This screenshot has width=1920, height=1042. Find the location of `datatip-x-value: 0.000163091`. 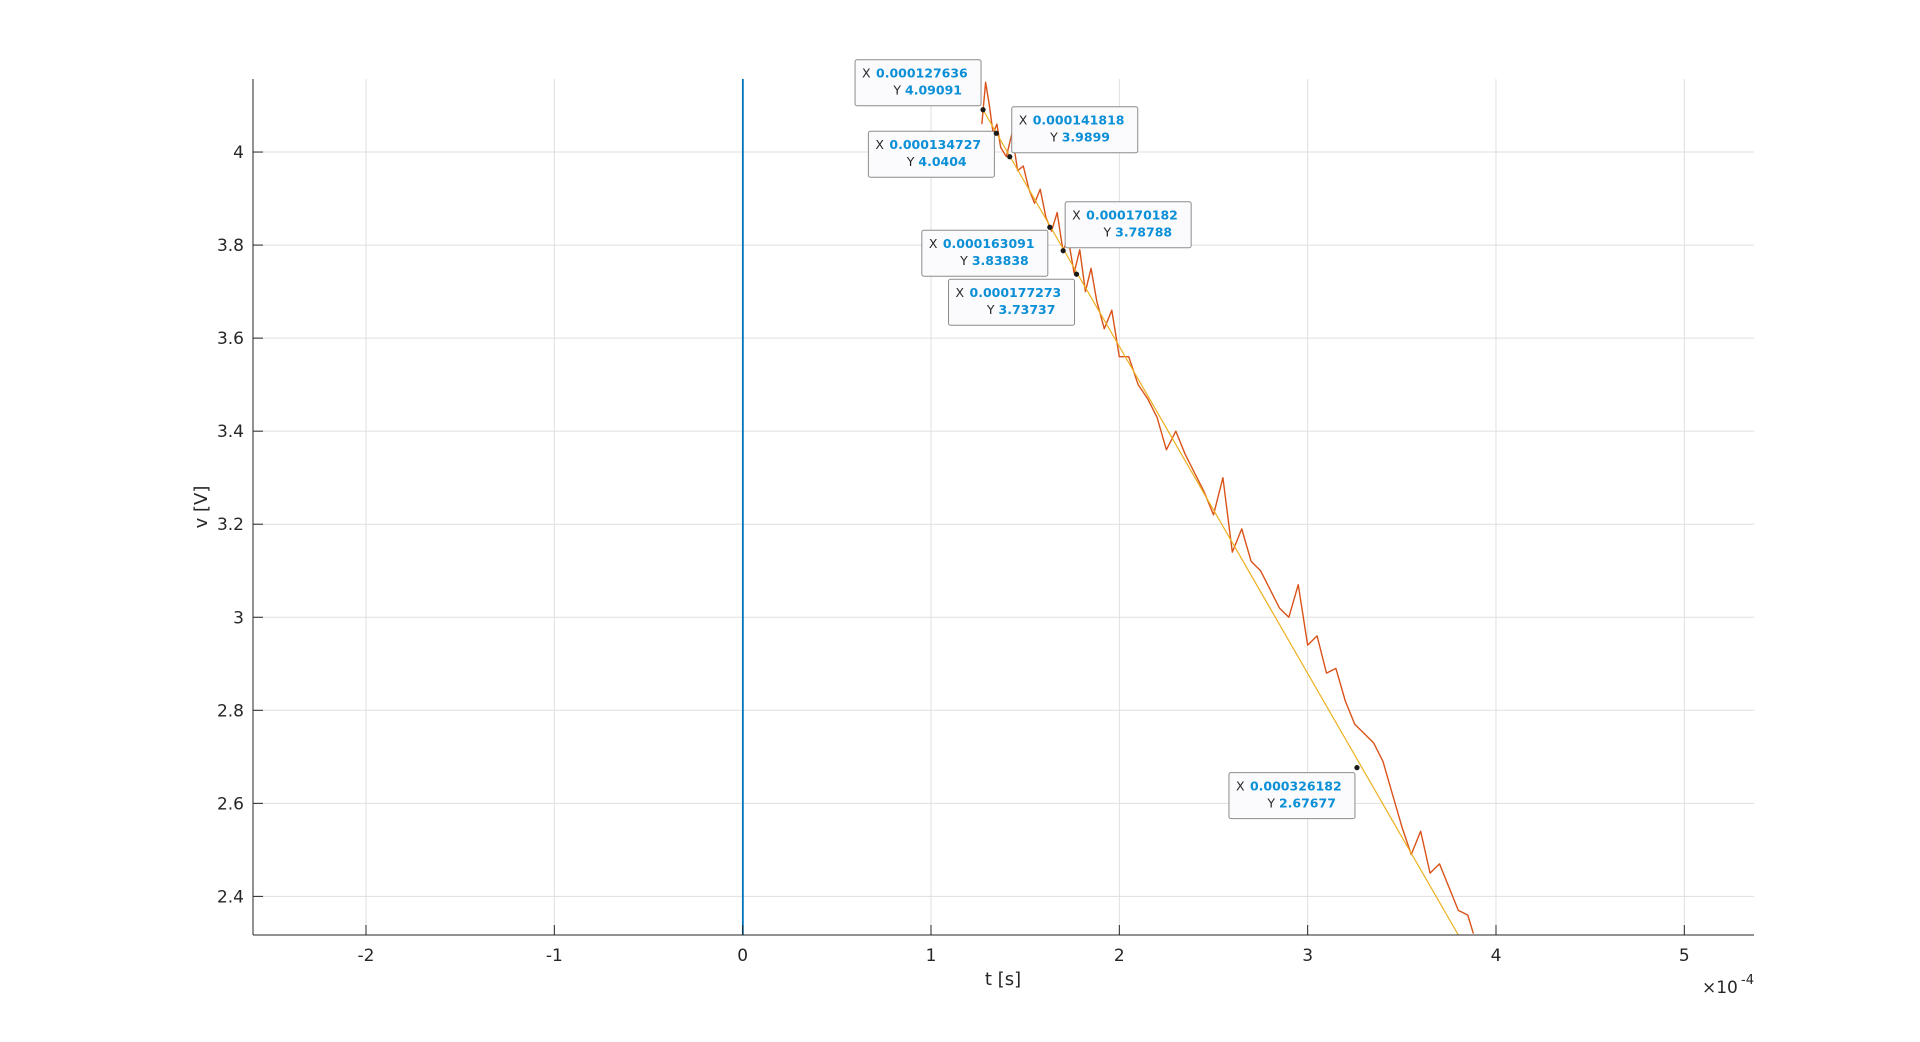

datatip-x-value: 0.000163091 is located at coordinates (989, 243).